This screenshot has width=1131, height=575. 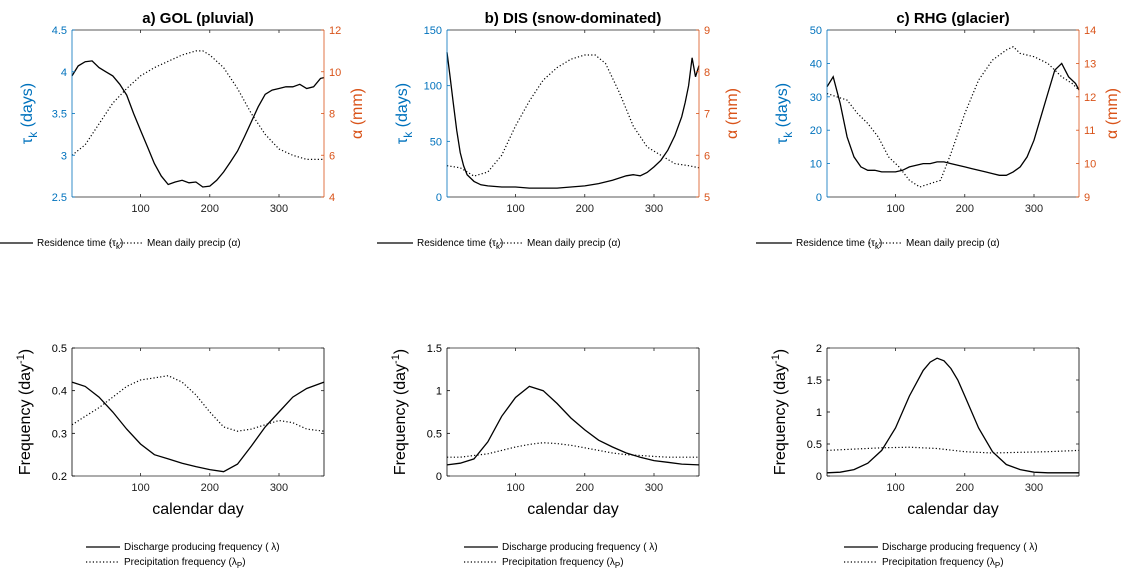 I want to click on y-right-tick-label: 13, so click(x=1090, y=64).